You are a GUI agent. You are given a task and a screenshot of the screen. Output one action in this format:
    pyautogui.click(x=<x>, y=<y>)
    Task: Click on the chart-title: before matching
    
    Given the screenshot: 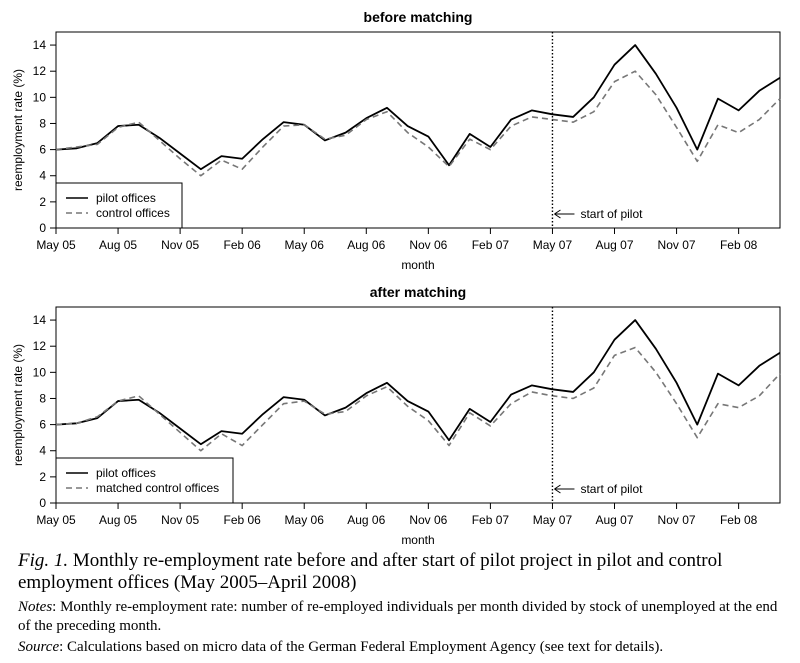 What is the action you would take?
    pyautogui.click(x=418, y=17)
    